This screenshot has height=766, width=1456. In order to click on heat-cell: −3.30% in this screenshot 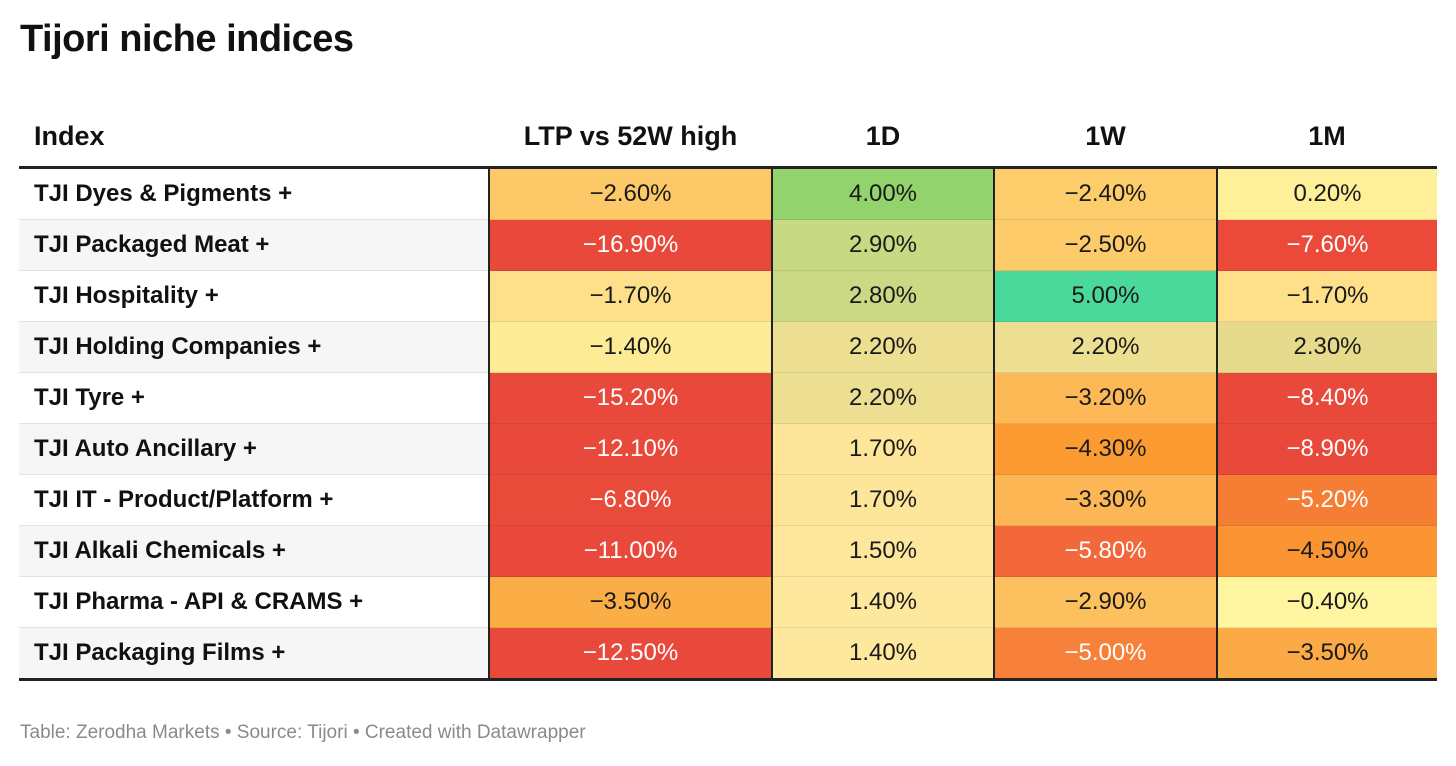, I will do `click(1105, 500)`.